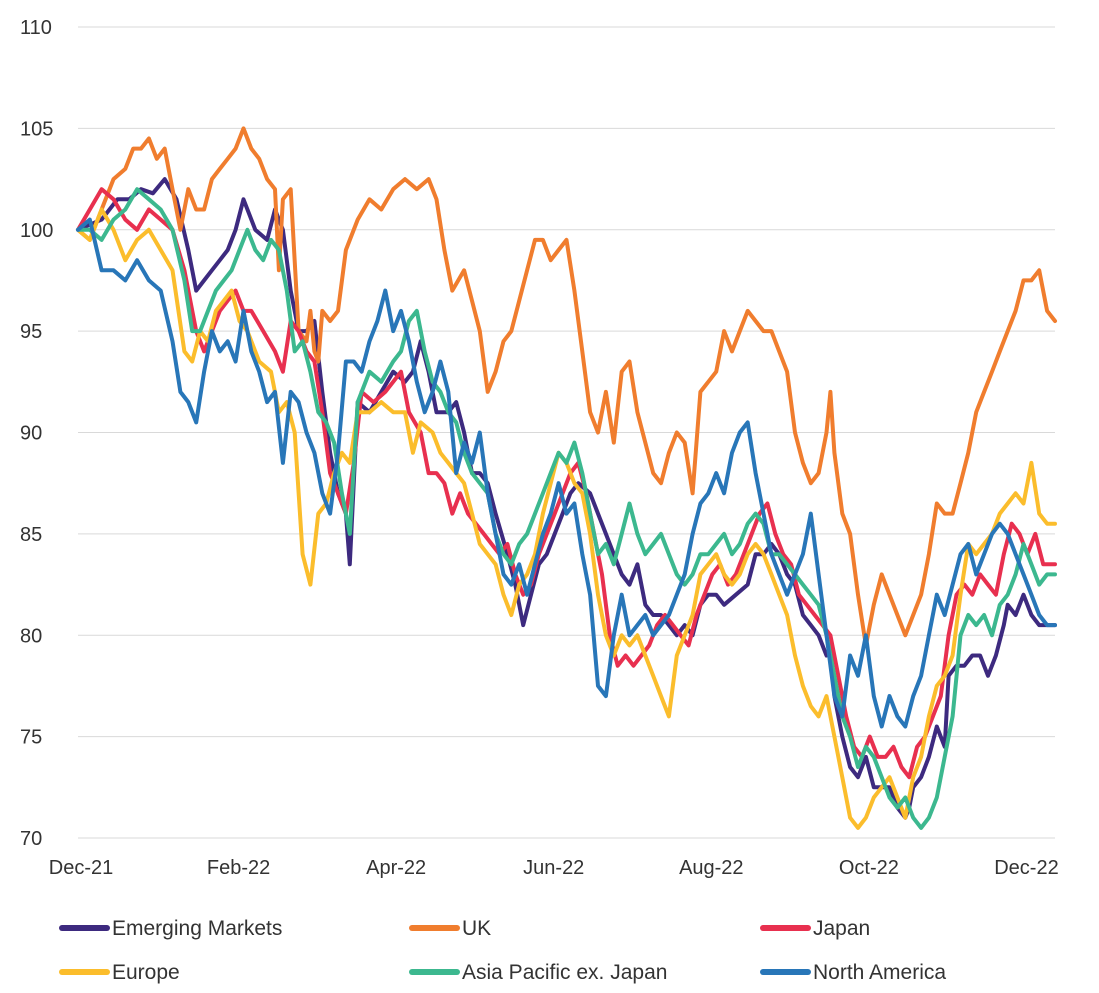 Image resolution: width=1099 pixels, height=993 pixels. I want to click on y-tick-label: 100, so click(36, 231).